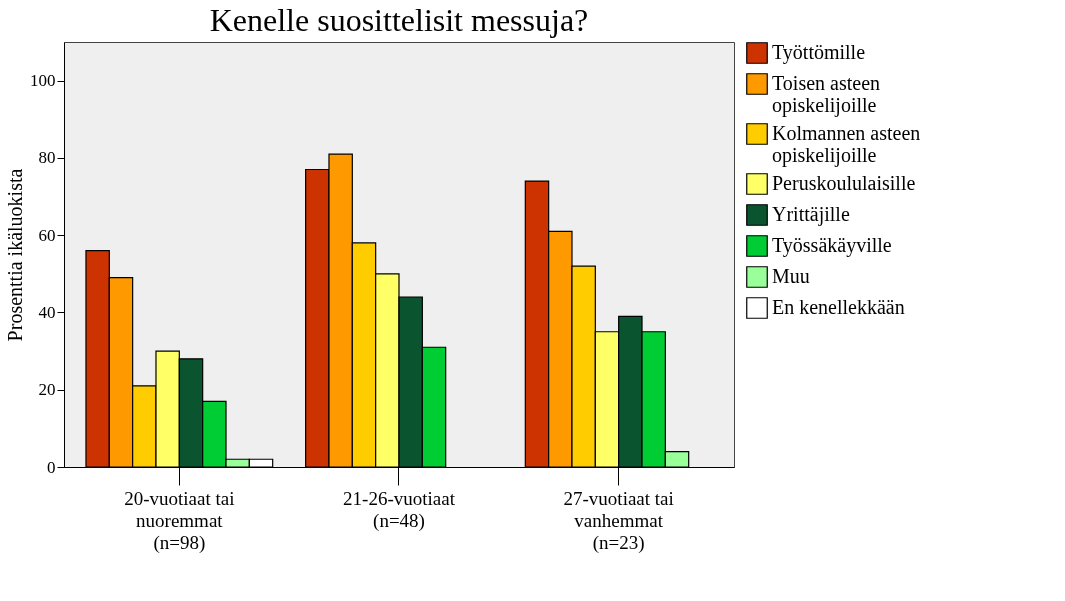  I want to click on x-tick-label: 20-vuotiaat tai nuoremmat (n=98), so click(179, 520).